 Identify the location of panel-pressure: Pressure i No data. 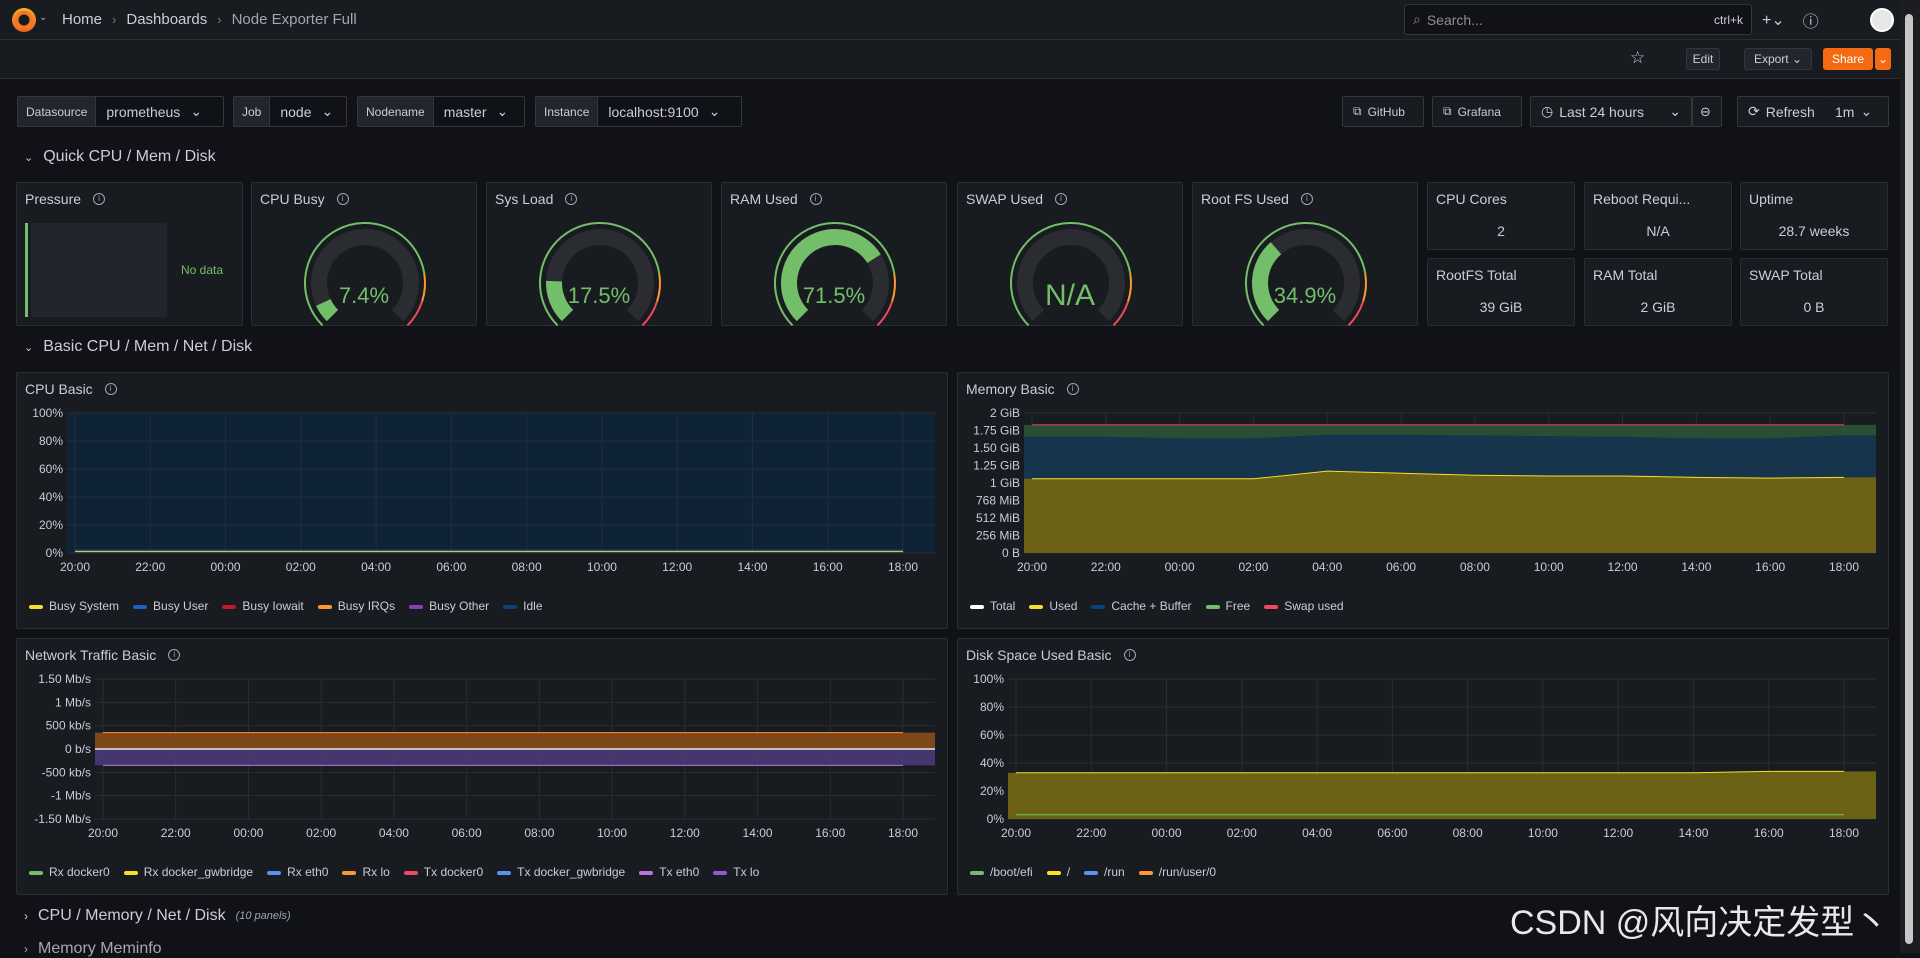
(129, 254).